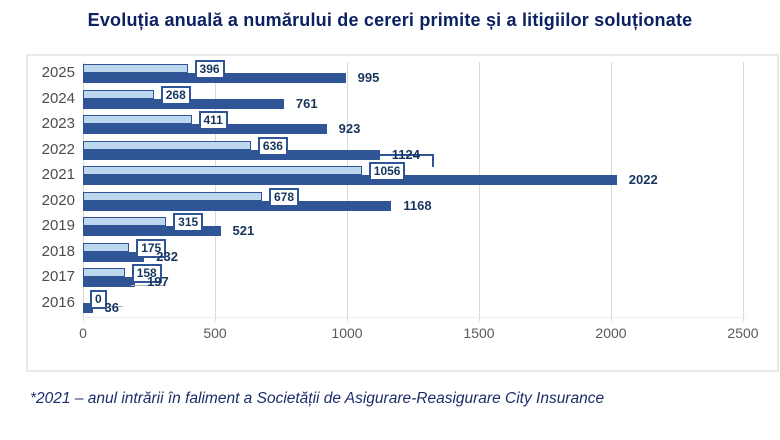  Describe the element at coordinates (58, 174) in the screenshot. I see `y-axis-category-label: 2021` at that location.